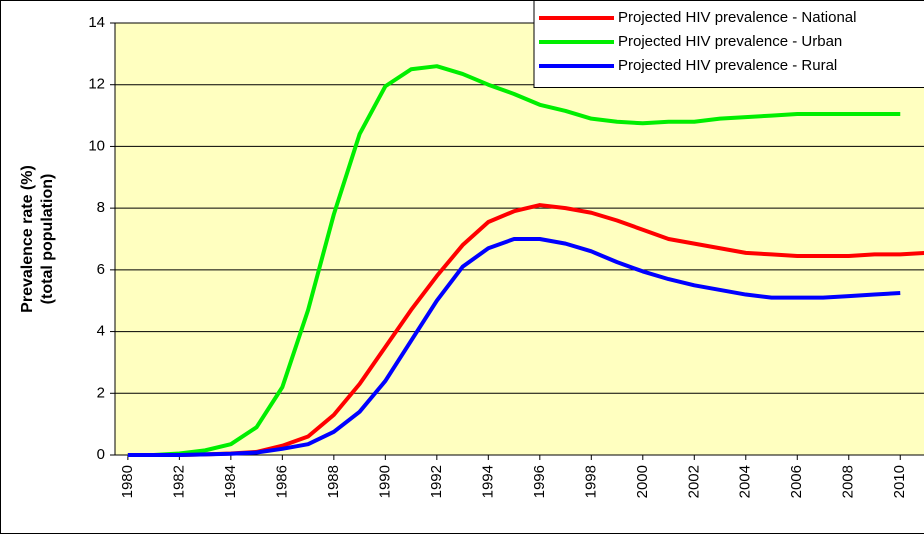 Image resolution: width=924 pixels, height=535 pixels. Describe the element at coordinates (96, 145) in the screenshot. I see `y-tick-label: 10` at that location.